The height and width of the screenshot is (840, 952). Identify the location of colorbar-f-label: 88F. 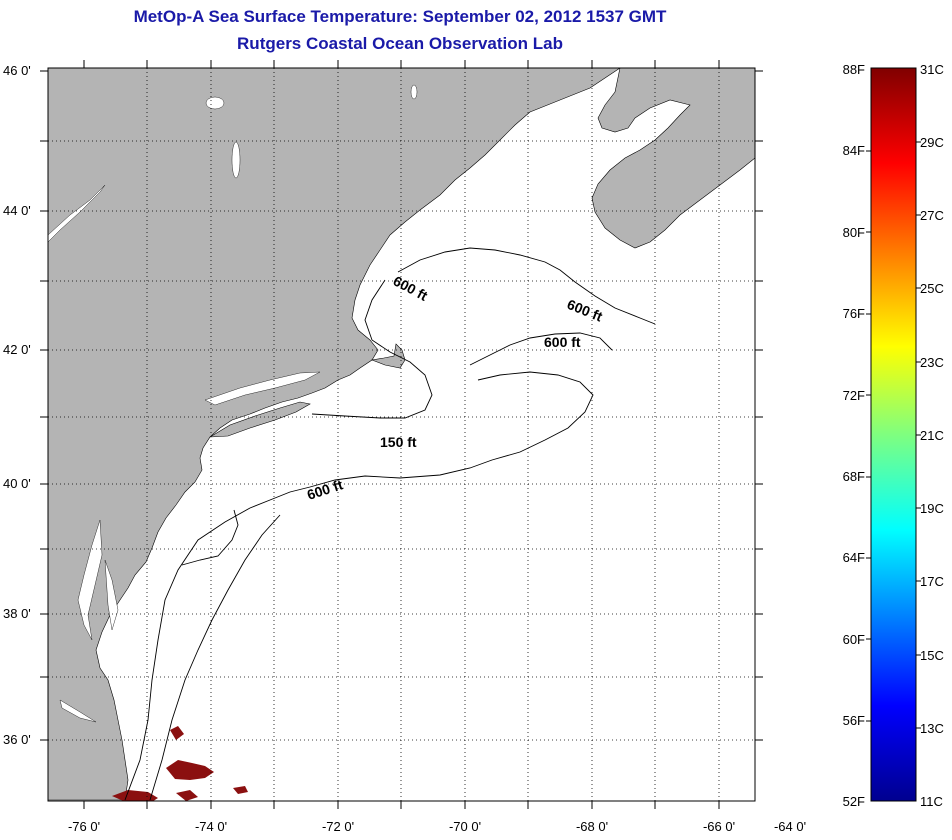
(854, 69).